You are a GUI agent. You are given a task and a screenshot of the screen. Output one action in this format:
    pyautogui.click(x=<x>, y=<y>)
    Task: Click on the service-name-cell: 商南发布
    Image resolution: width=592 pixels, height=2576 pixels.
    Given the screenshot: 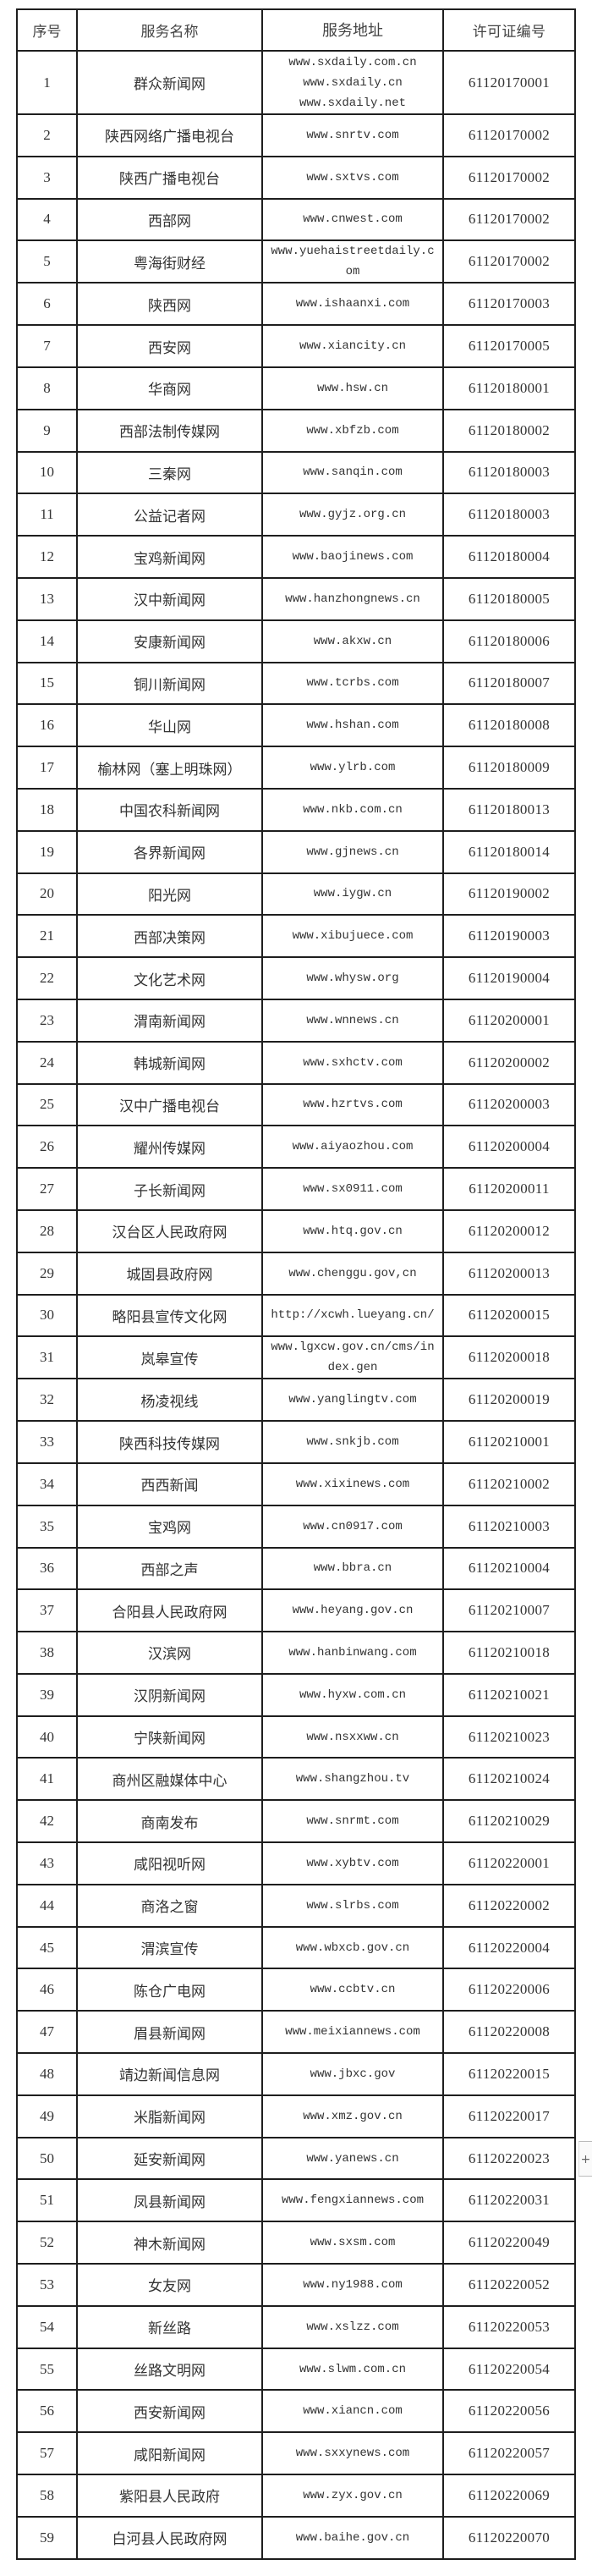 What is the action you would take?
    pyautogui.click(x=169, y=1822)
    